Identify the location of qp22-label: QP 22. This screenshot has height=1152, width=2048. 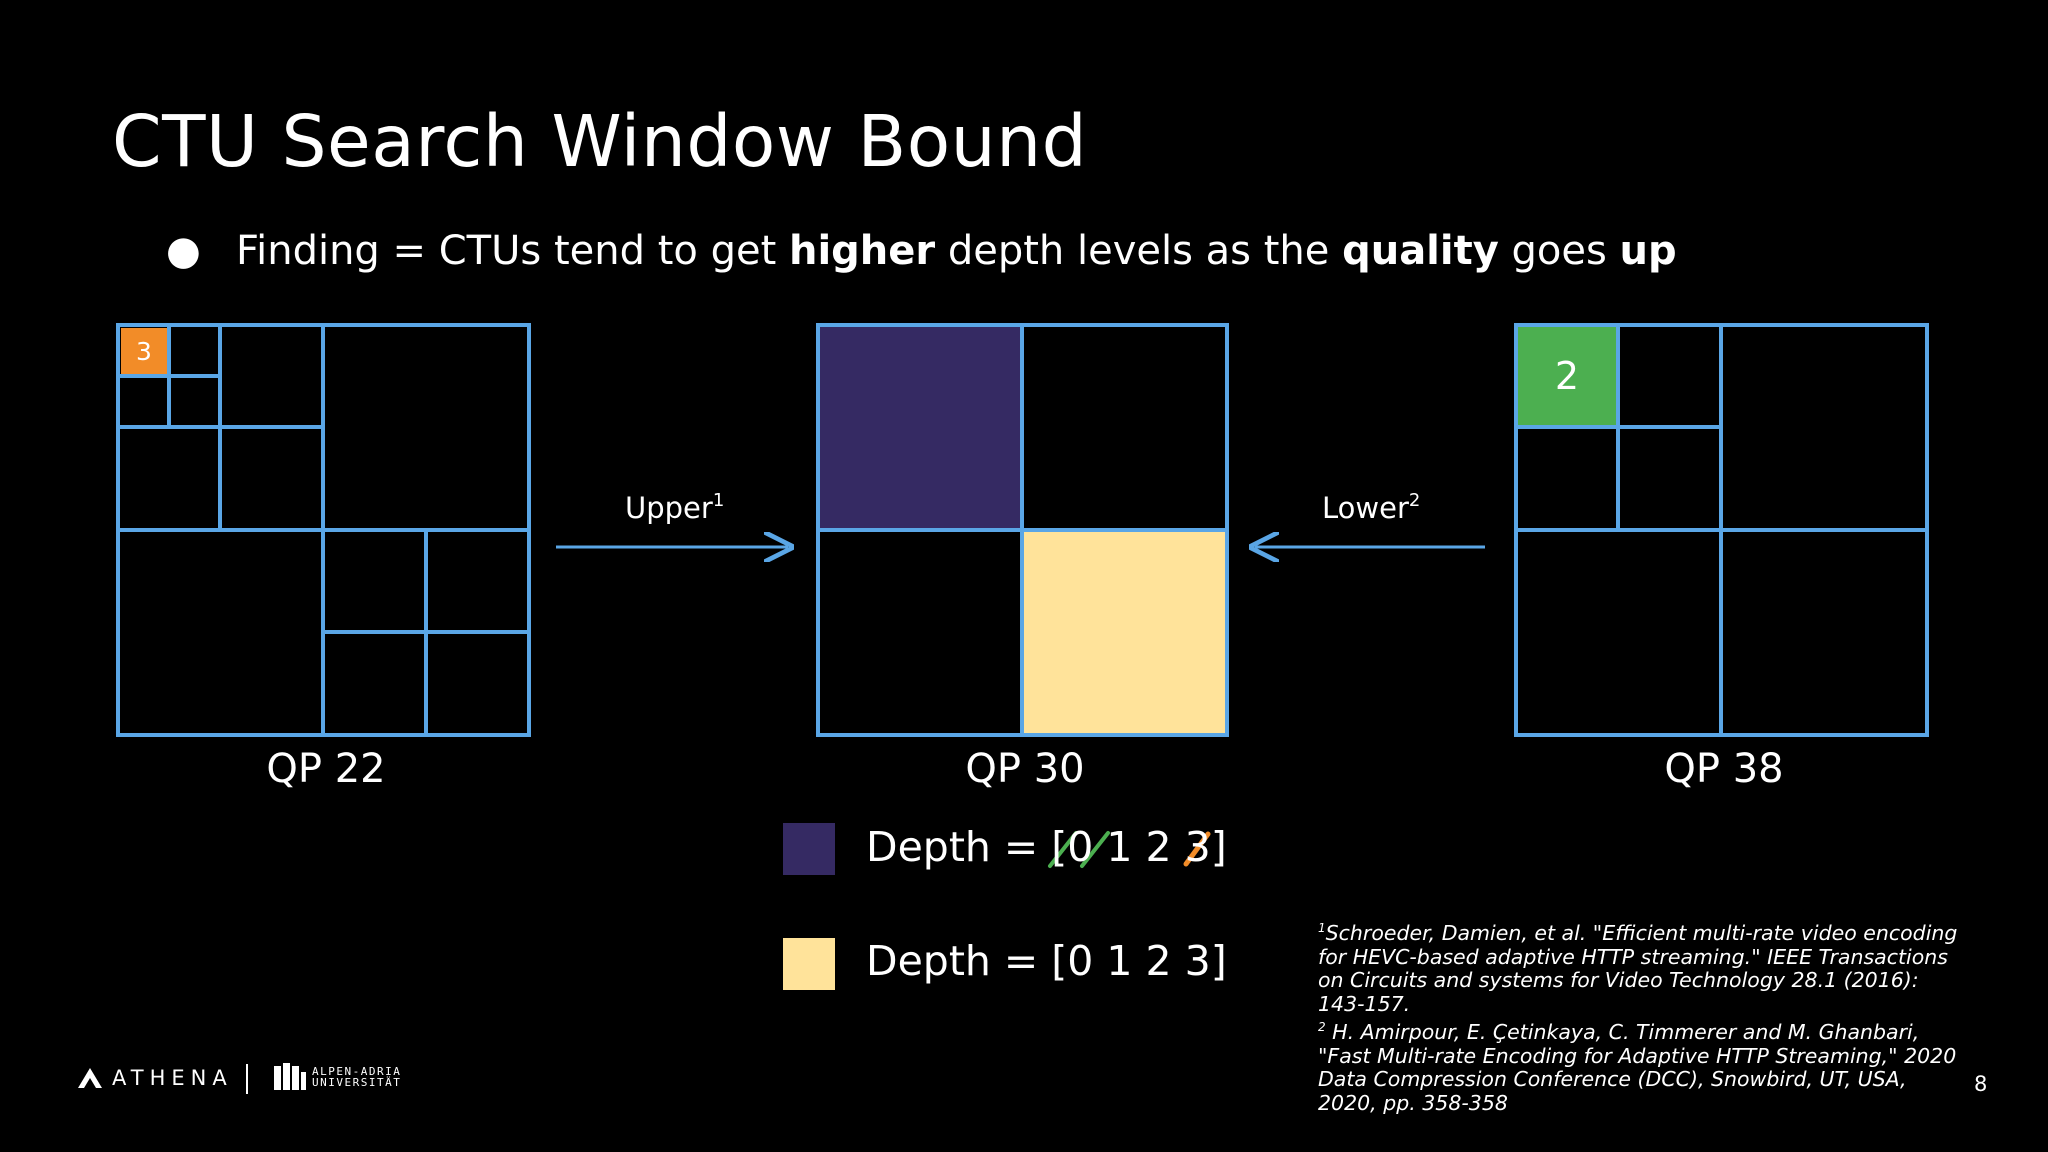
(326, 769).